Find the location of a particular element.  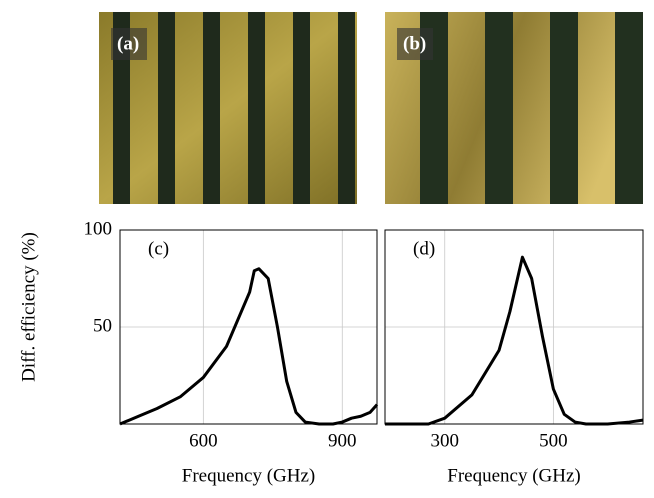

annotation: (c) is located at coordinates (158, 248).